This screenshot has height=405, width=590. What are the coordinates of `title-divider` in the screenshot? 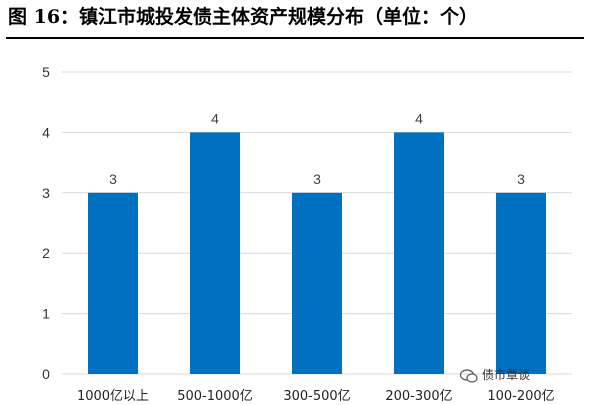 It's located at (295, 38).